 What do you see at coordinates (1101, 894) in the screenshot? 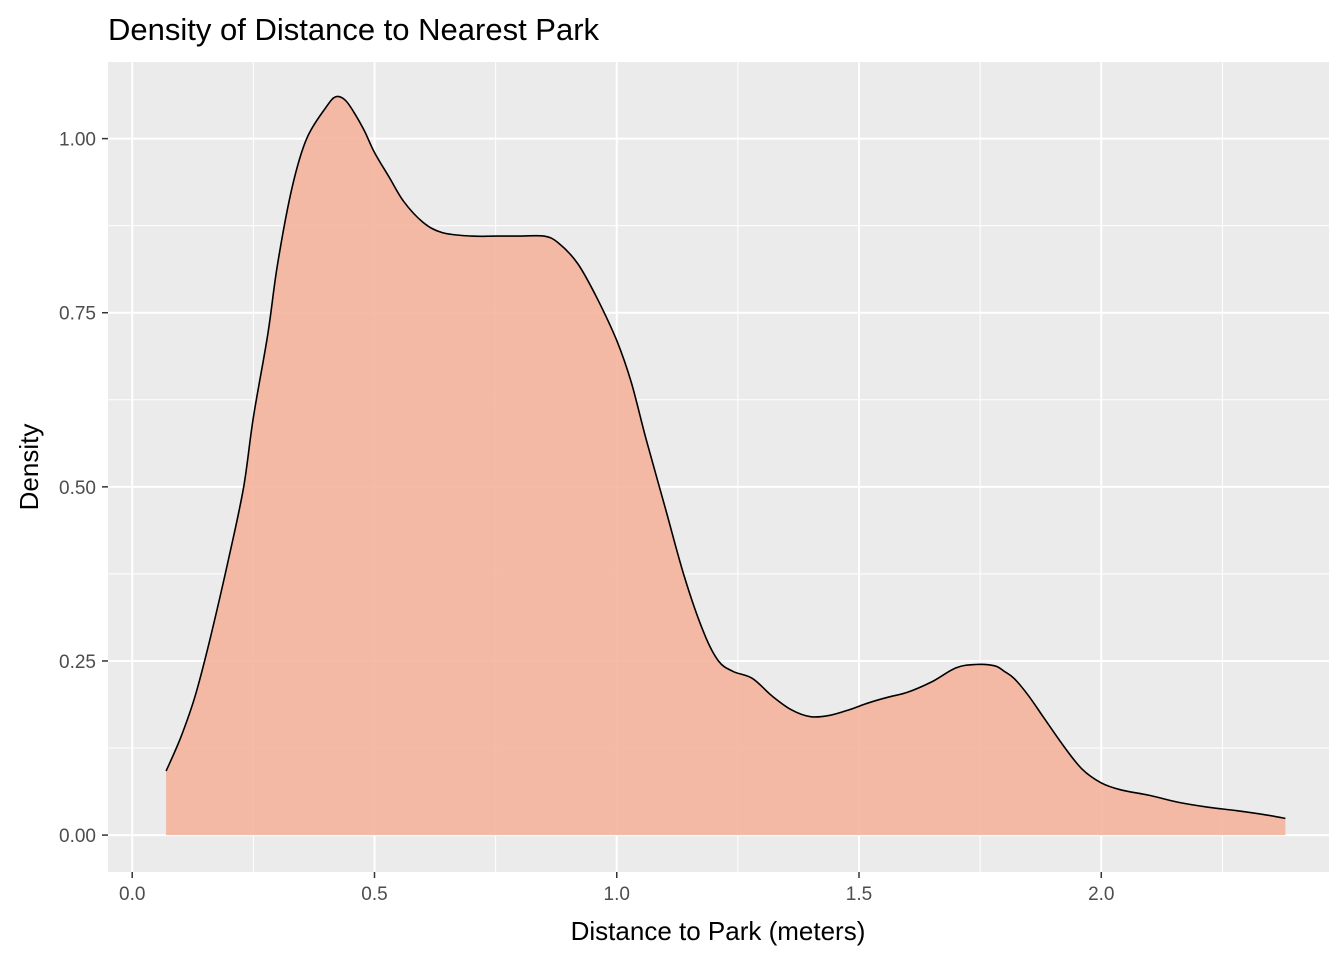
I see `x-tick-label: 2.0` at bounding box center [1101, 894].